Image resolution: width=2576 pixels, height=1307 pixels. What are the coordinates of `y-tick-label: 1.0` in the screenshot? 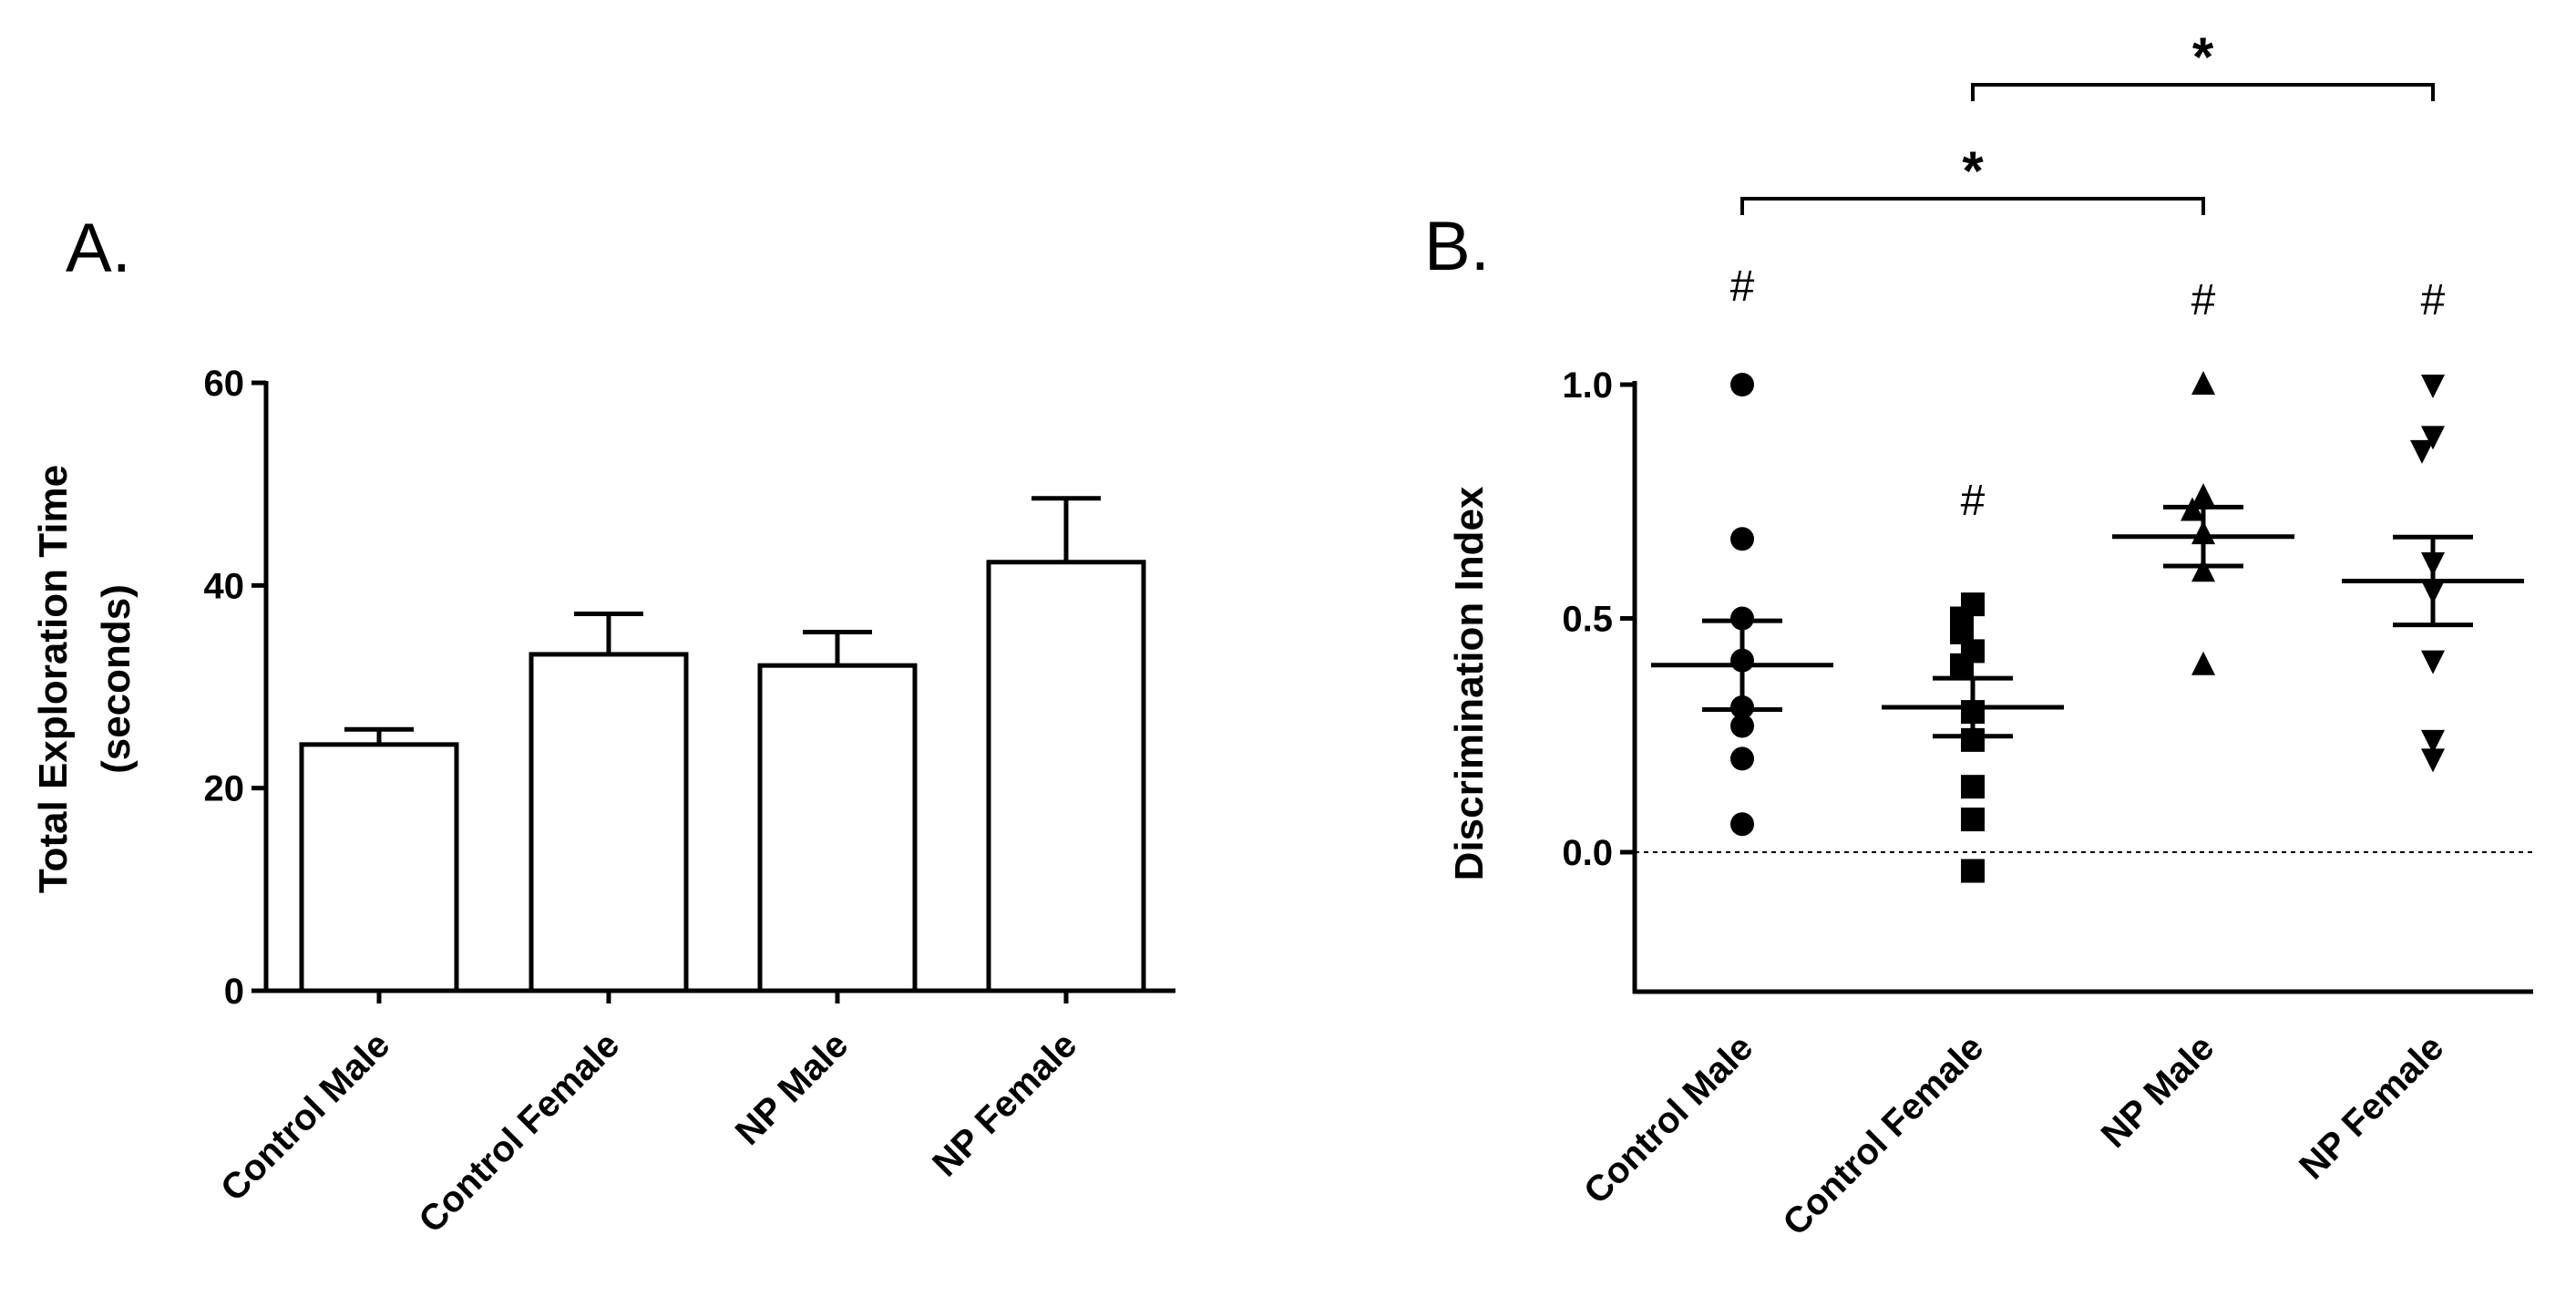 It's located at (1587, 386).